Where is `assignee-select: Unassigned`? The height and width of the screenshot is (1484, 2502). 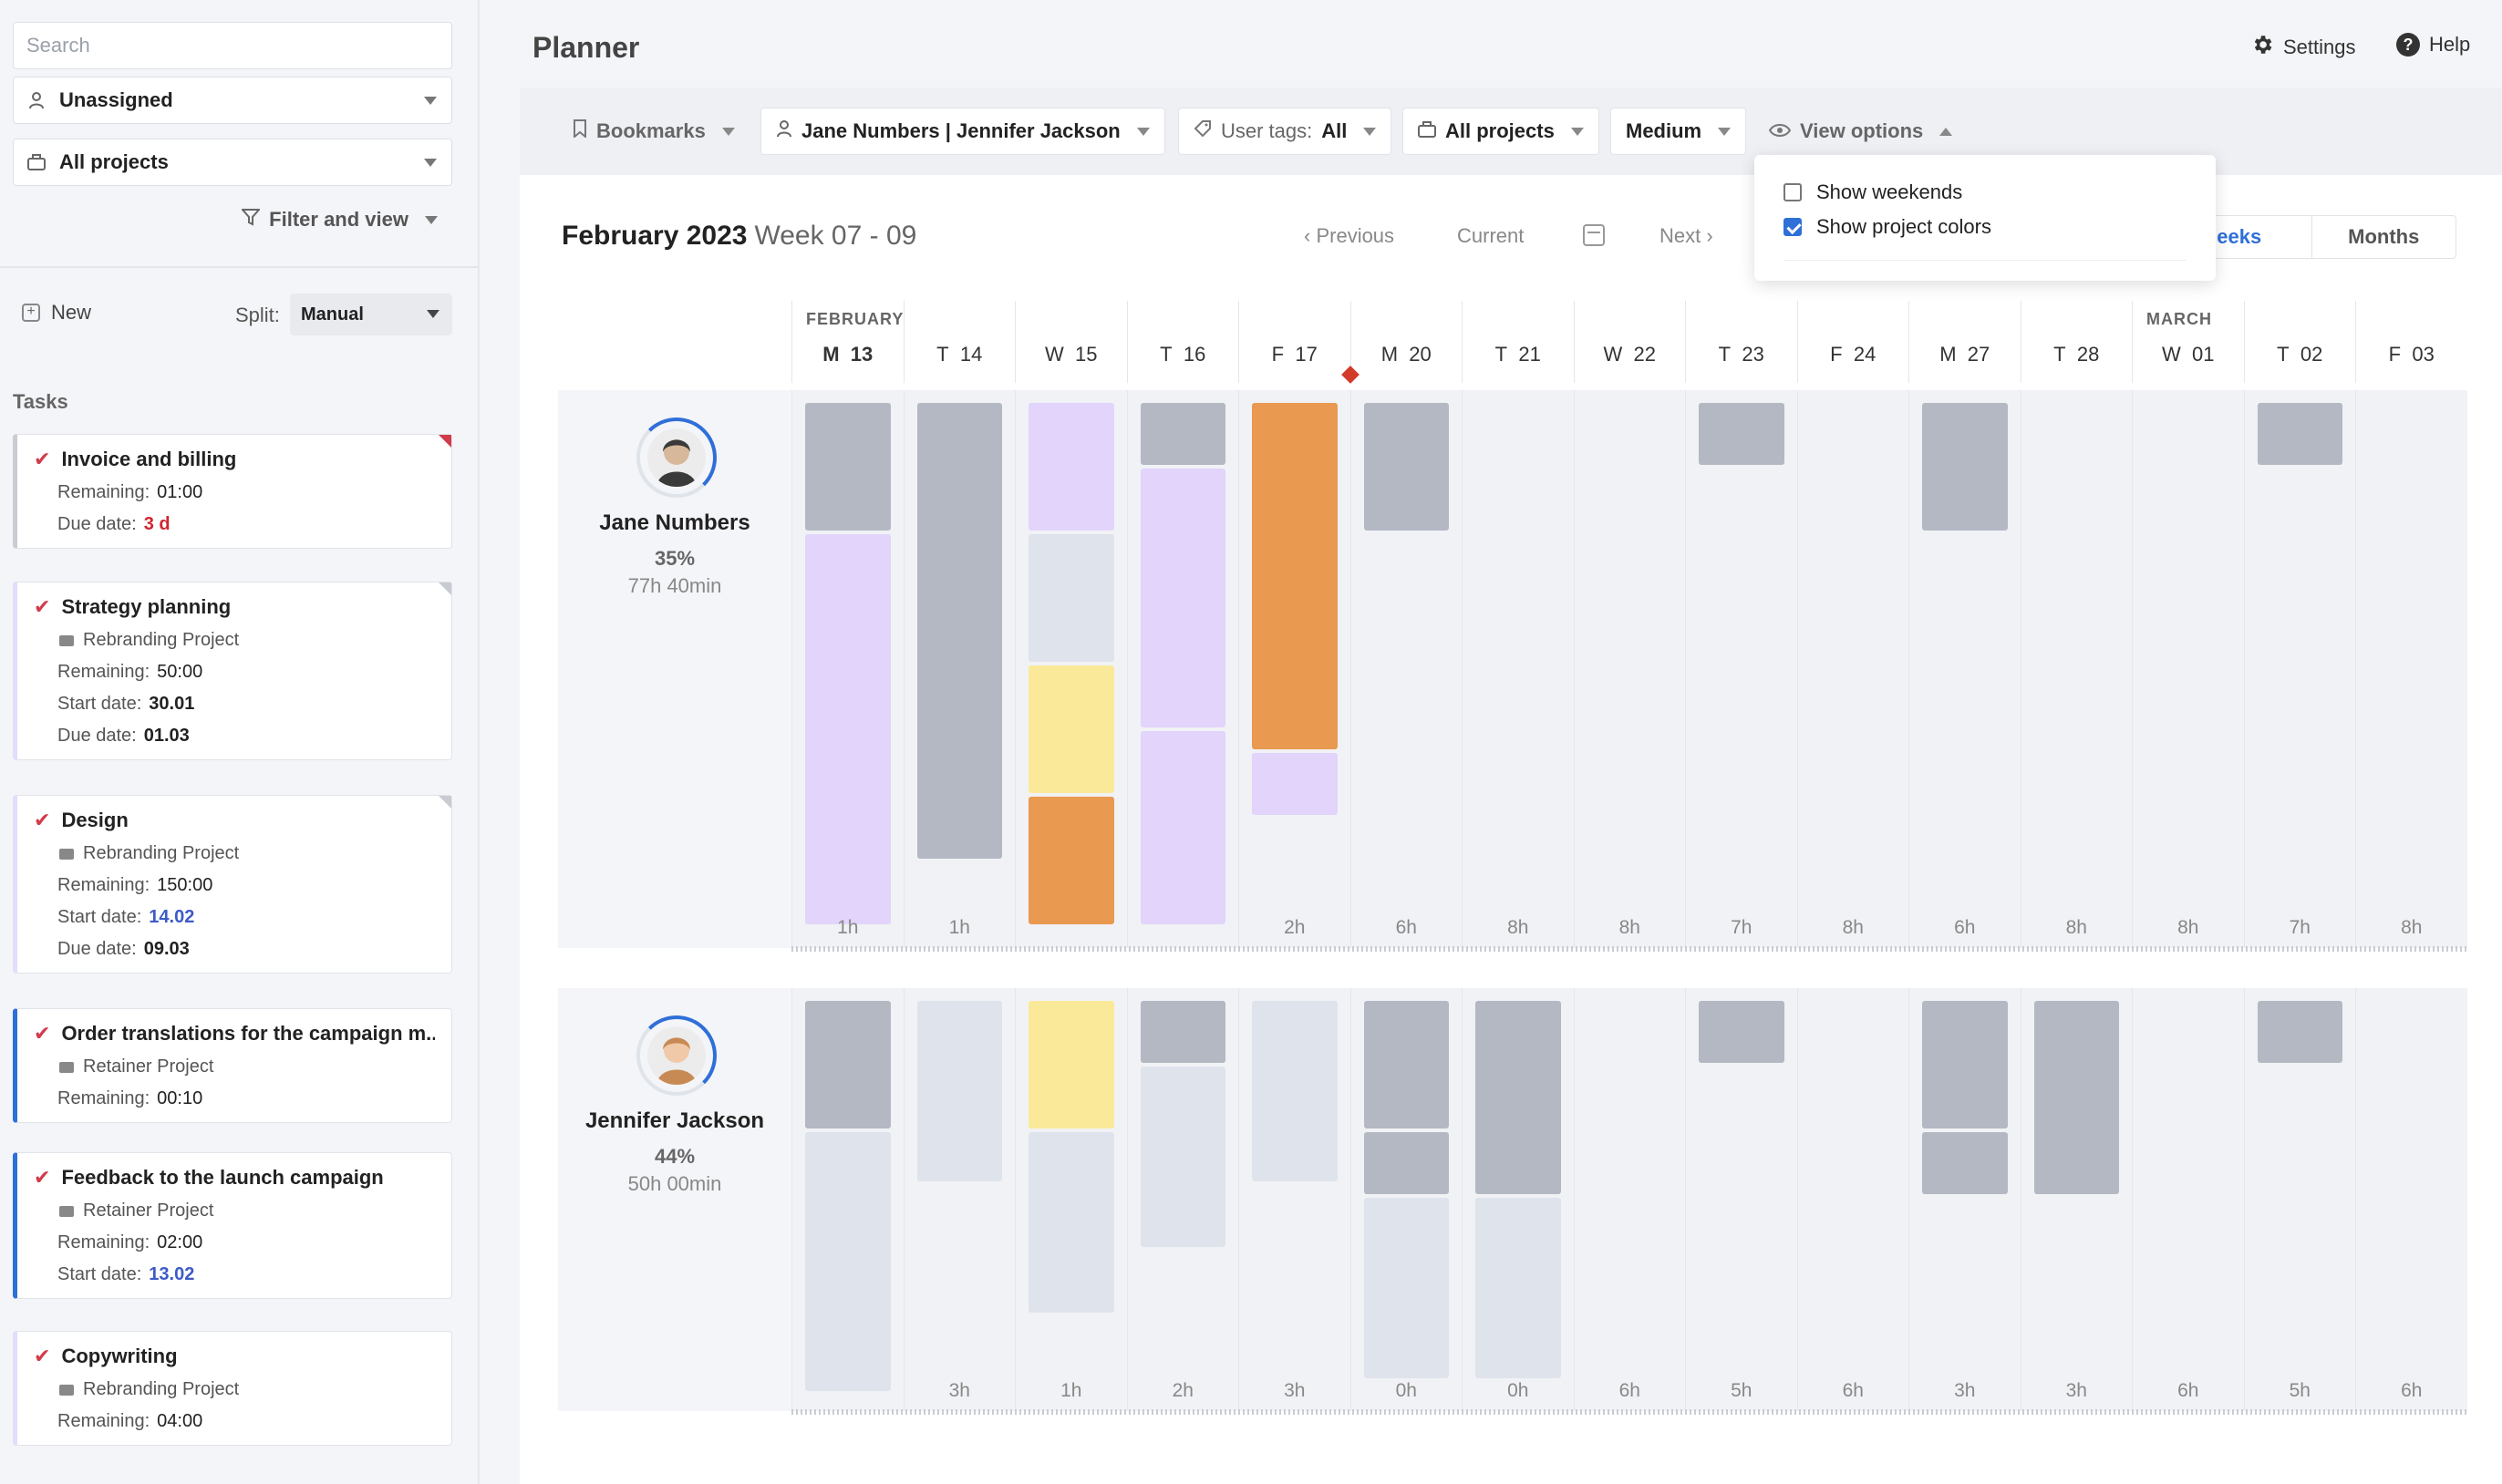 assignee-select: Unassigned is located at coordinates (232, 100).